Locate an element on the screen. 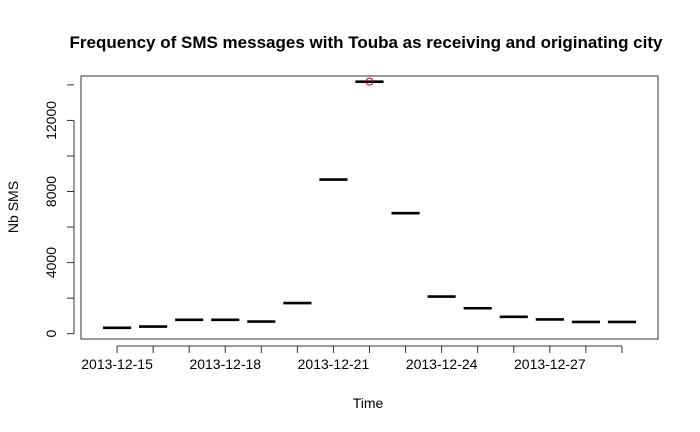 The image size is (700, 432). y-tick-label: 8000 is located at coordinates (51, 191).